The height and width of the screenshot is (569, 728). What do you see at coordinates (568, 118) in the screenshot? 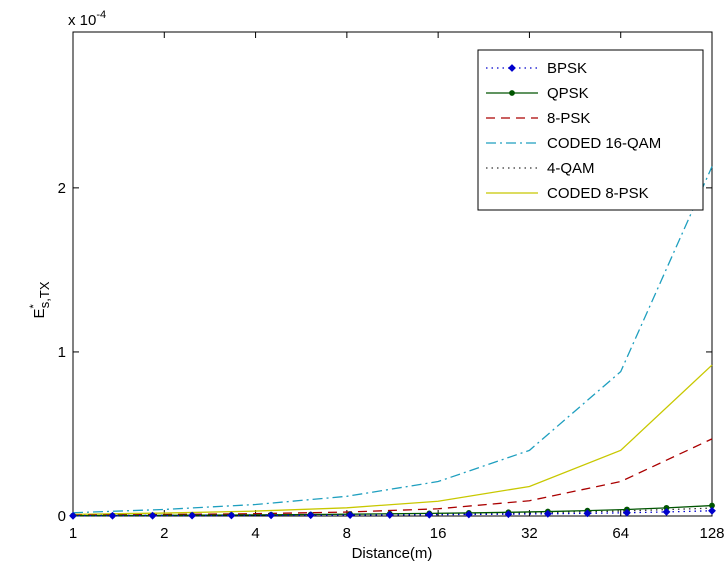
I see `legend-label-8-psk: 8-PSK` at bounding box center [568, 118].